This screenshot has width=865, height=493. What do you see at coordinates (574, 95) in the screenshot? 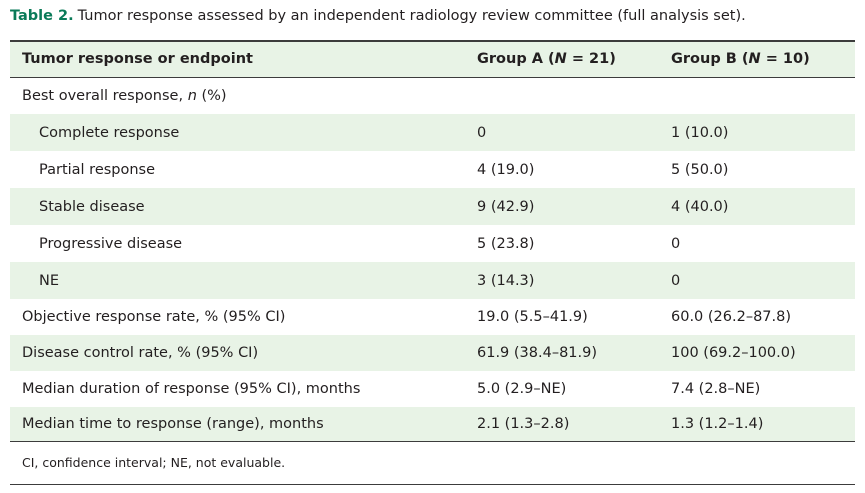
I see `group-a-value` at bounding box center [574, 95].